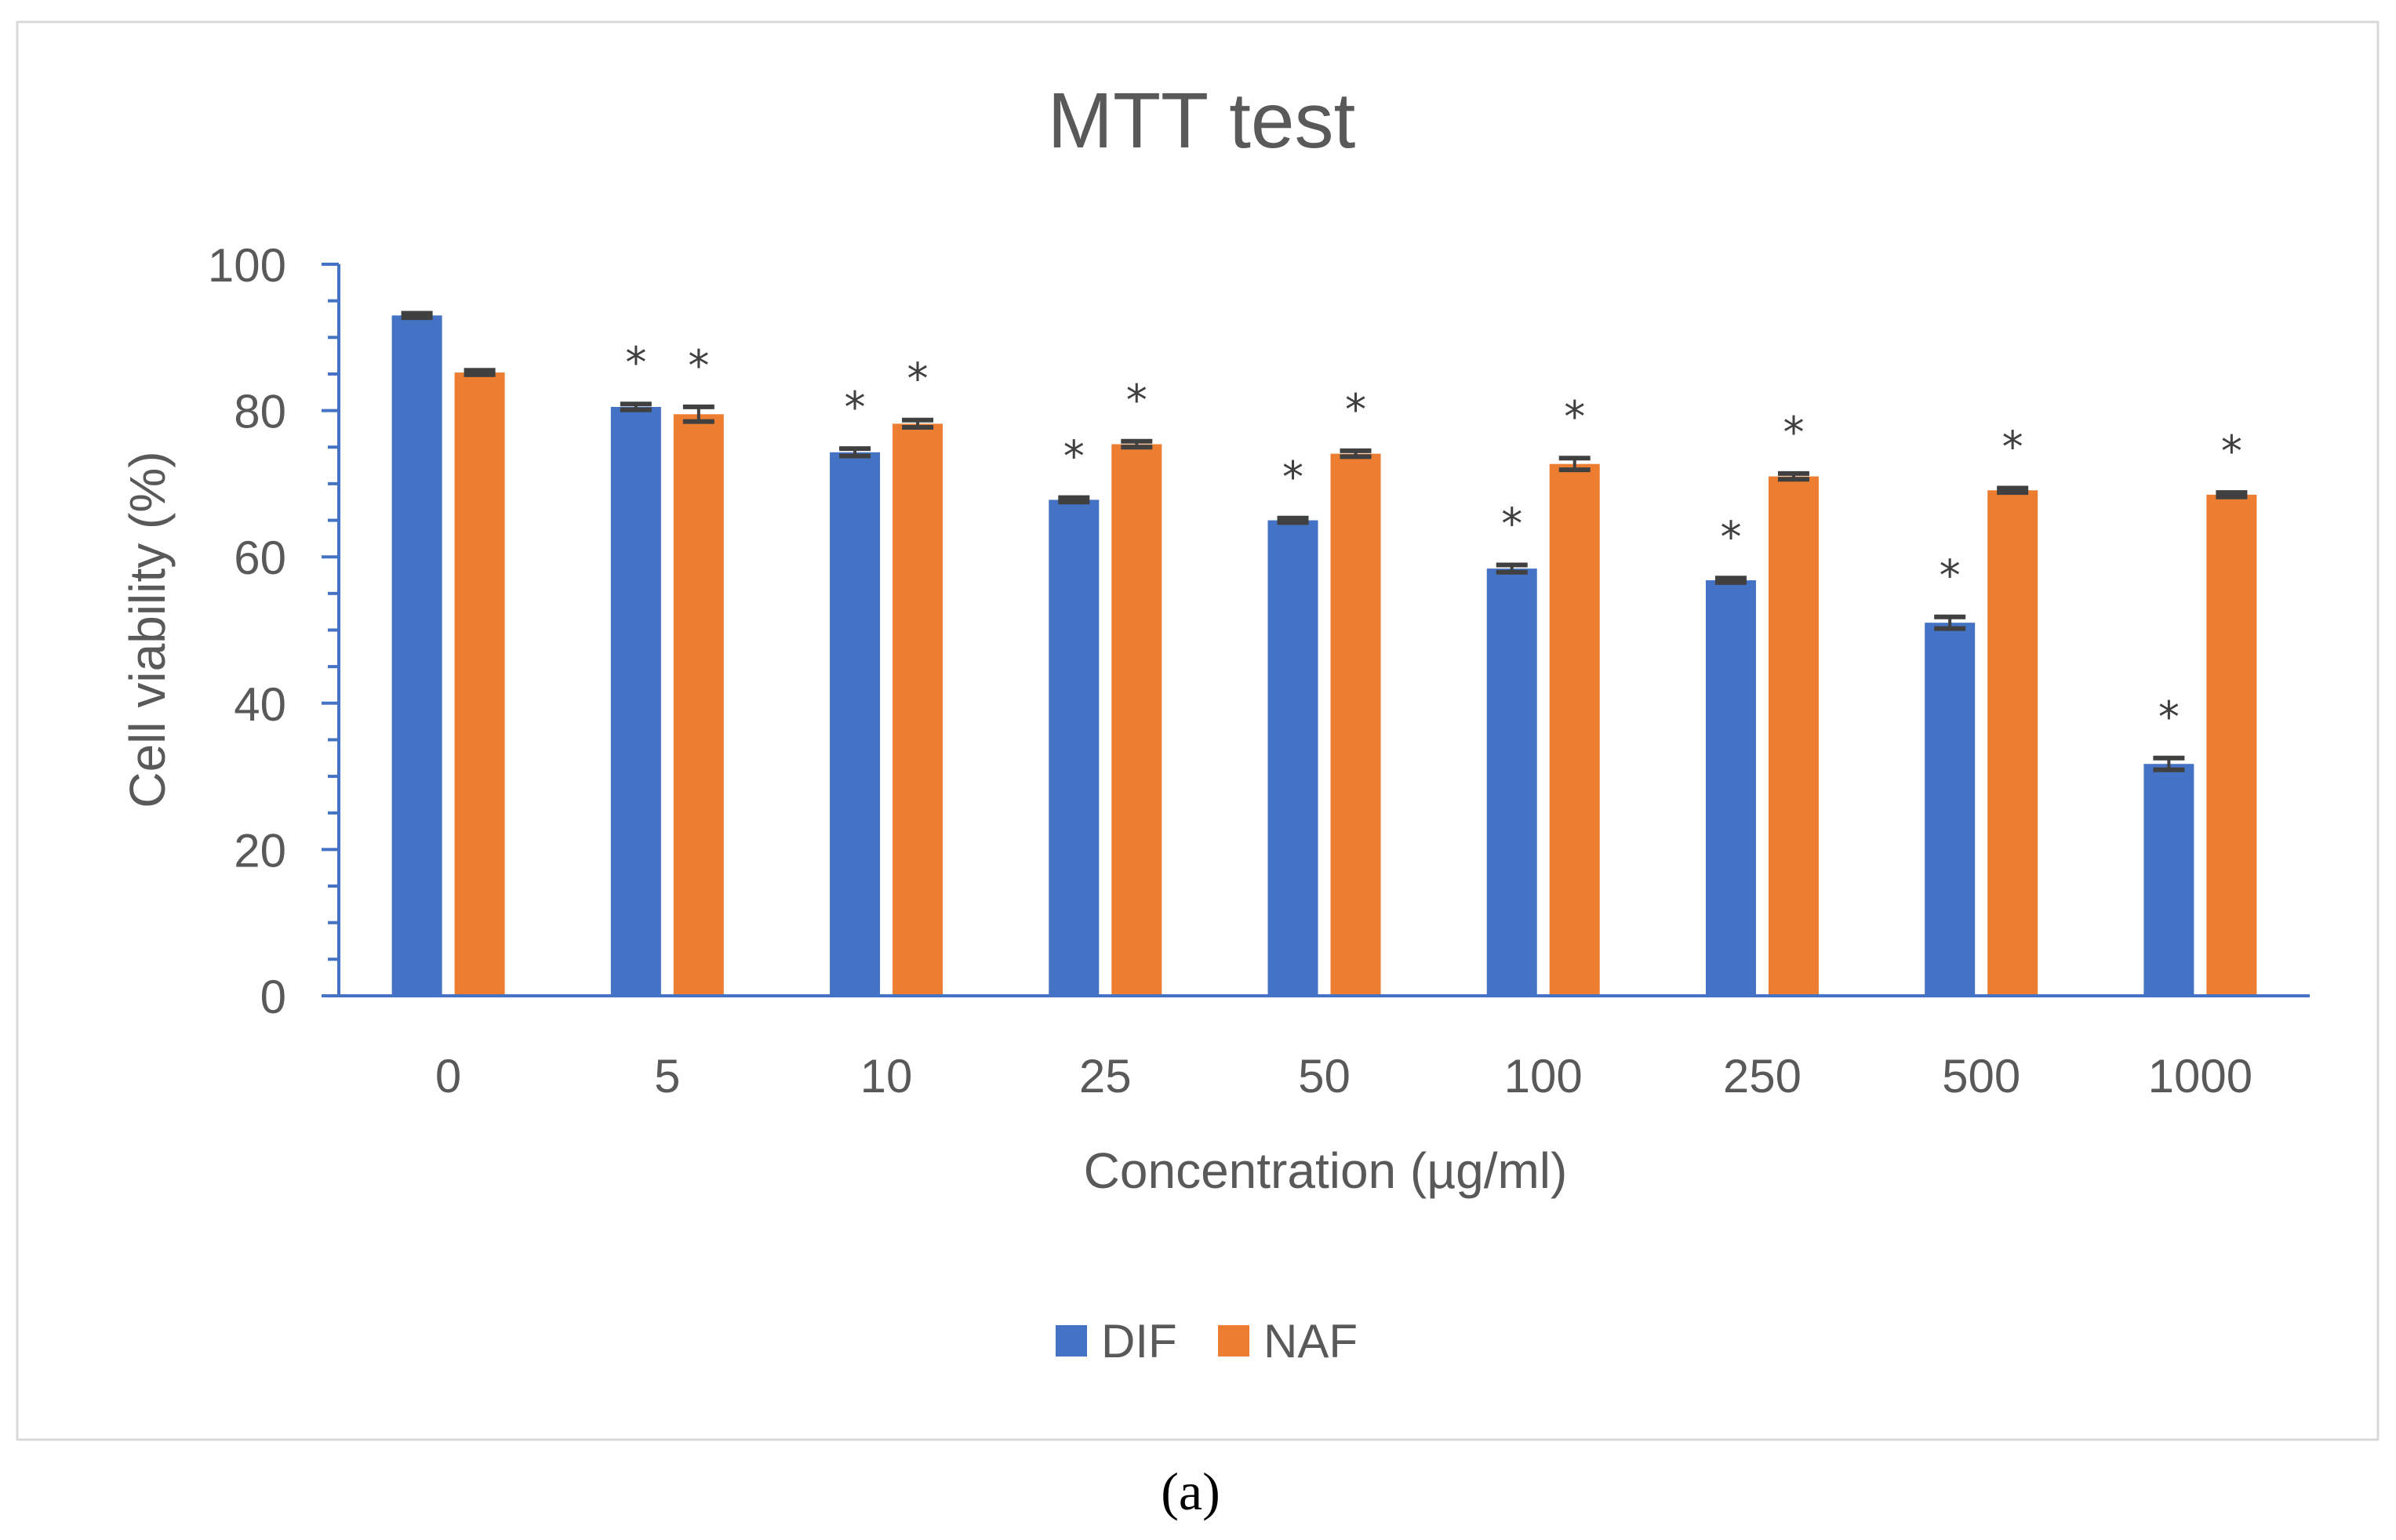 This screenshot has height=1540, width=2396. Describe the element at coordinates (1207, 1341) in the screenshot. I see `legend: DIF NAF` at that location.